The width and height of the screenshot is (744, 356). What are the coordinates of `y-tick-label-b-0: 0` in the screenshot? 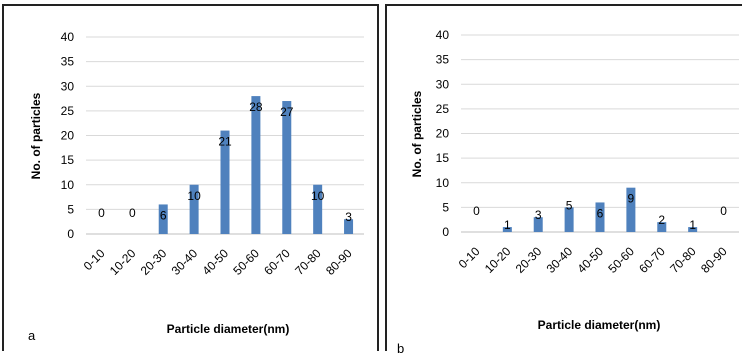 It's located at (445, 232).